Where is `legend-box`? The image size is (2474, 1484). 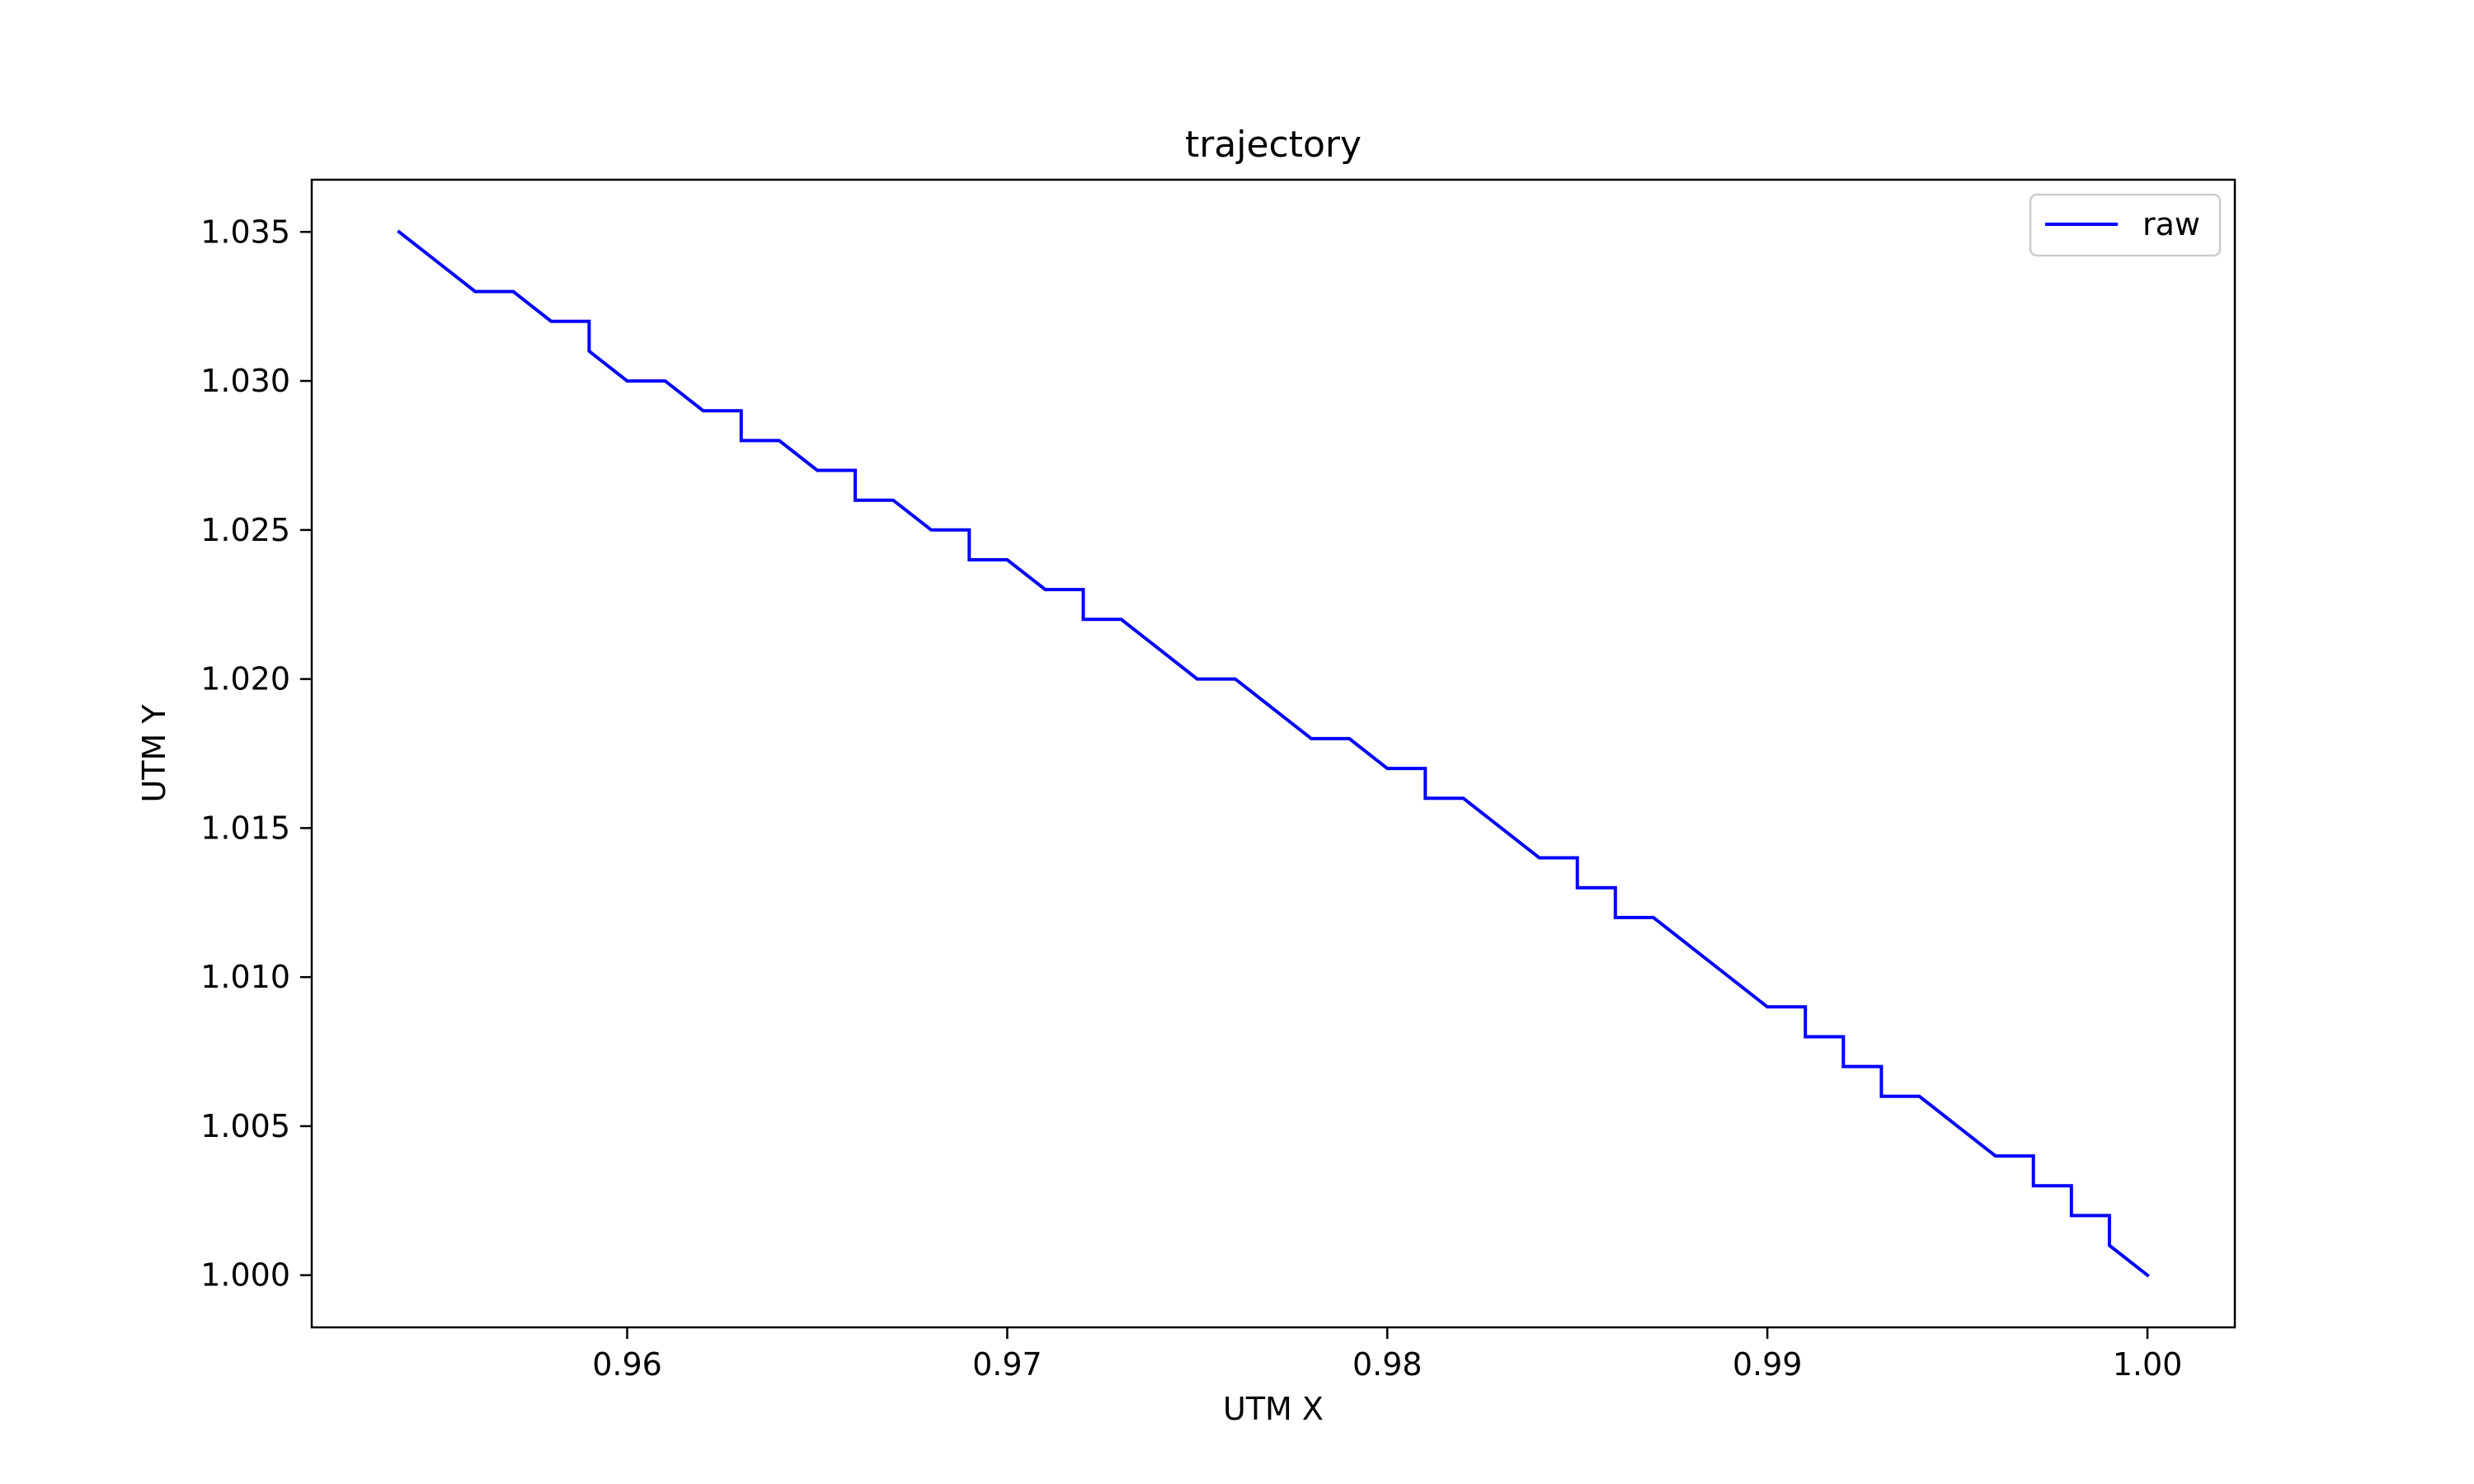
legend-box is located at coordinates (2125, 225).